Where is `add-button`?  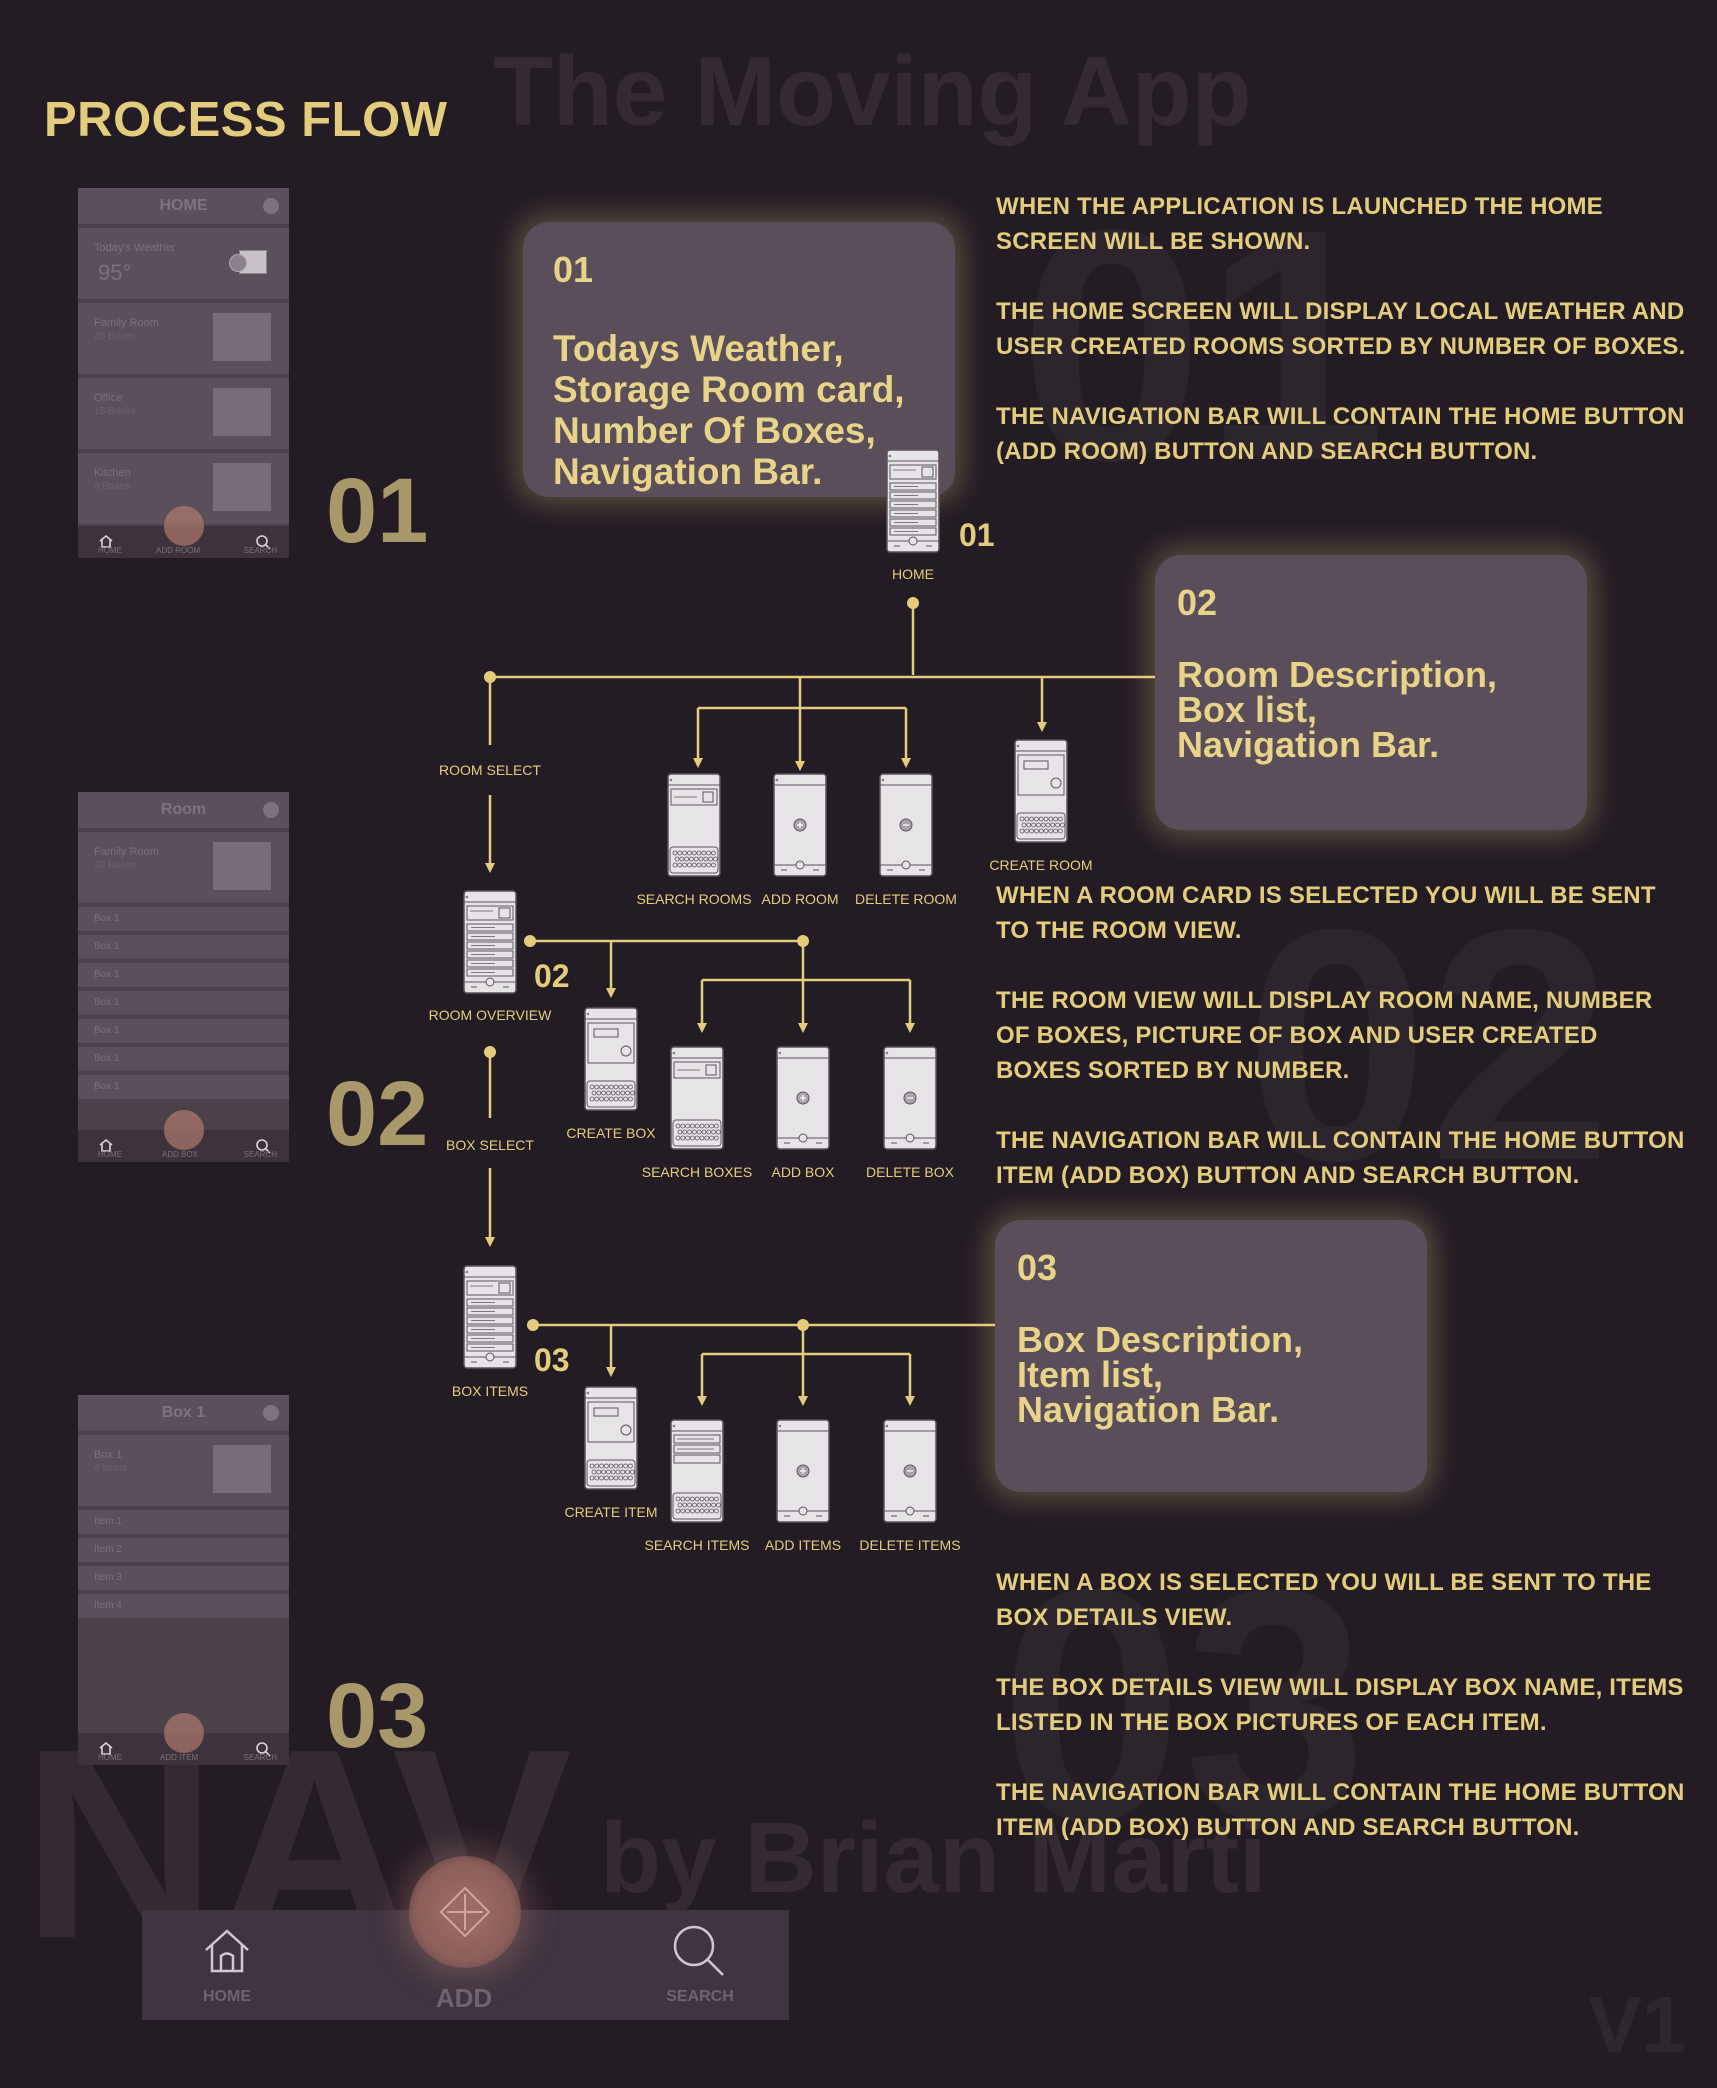
add-button is located at coordinates (465, 1912).